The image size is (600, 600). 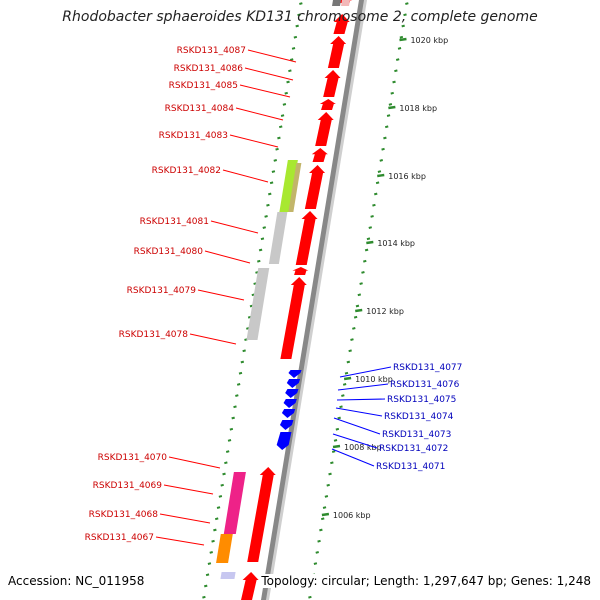 I want to click on reverse-features, so click(x=289, y=410).